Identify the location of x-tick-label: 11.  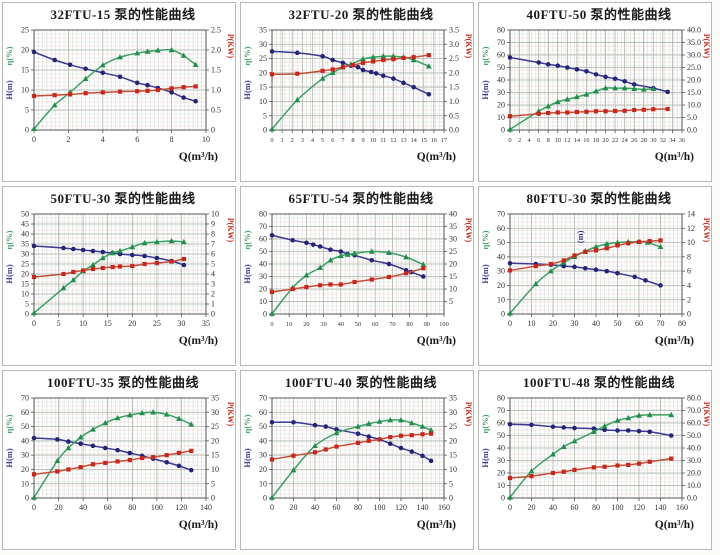
(383, 140).